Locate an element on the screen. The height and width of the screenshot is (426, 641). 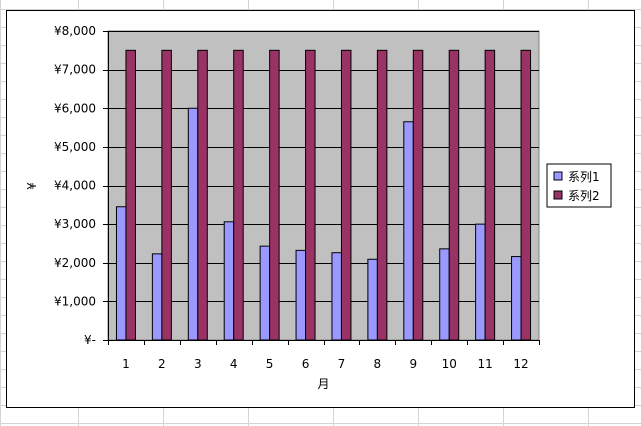
legend: 系列1 系列2 is located at coordinates (579, 185).